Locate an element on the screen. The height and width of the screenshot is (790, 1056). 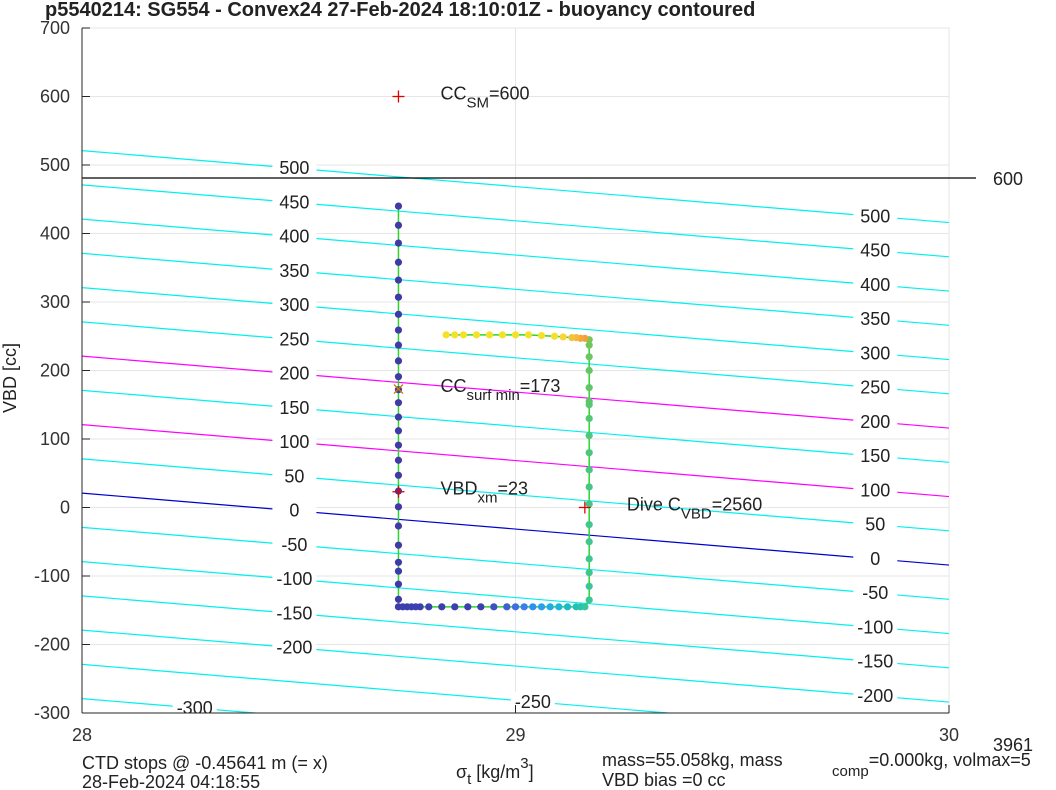
contour-label: 250 is located at coordinates (294, 339).